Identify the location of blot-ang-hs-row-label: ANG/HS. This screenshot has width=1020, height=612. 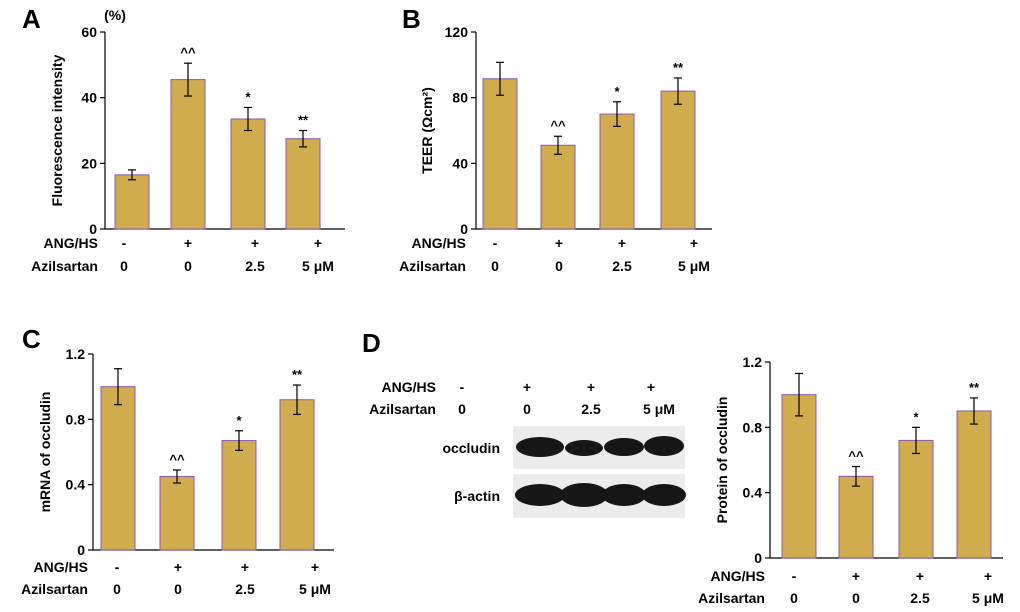
(409, 387).